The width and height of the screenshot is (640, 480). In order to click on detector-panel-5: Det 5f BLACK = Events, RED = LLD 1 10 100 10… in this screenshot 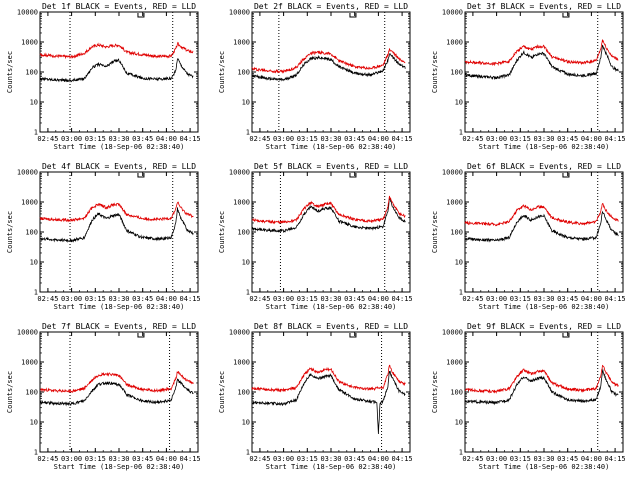, I will do `click(315, 236)`.